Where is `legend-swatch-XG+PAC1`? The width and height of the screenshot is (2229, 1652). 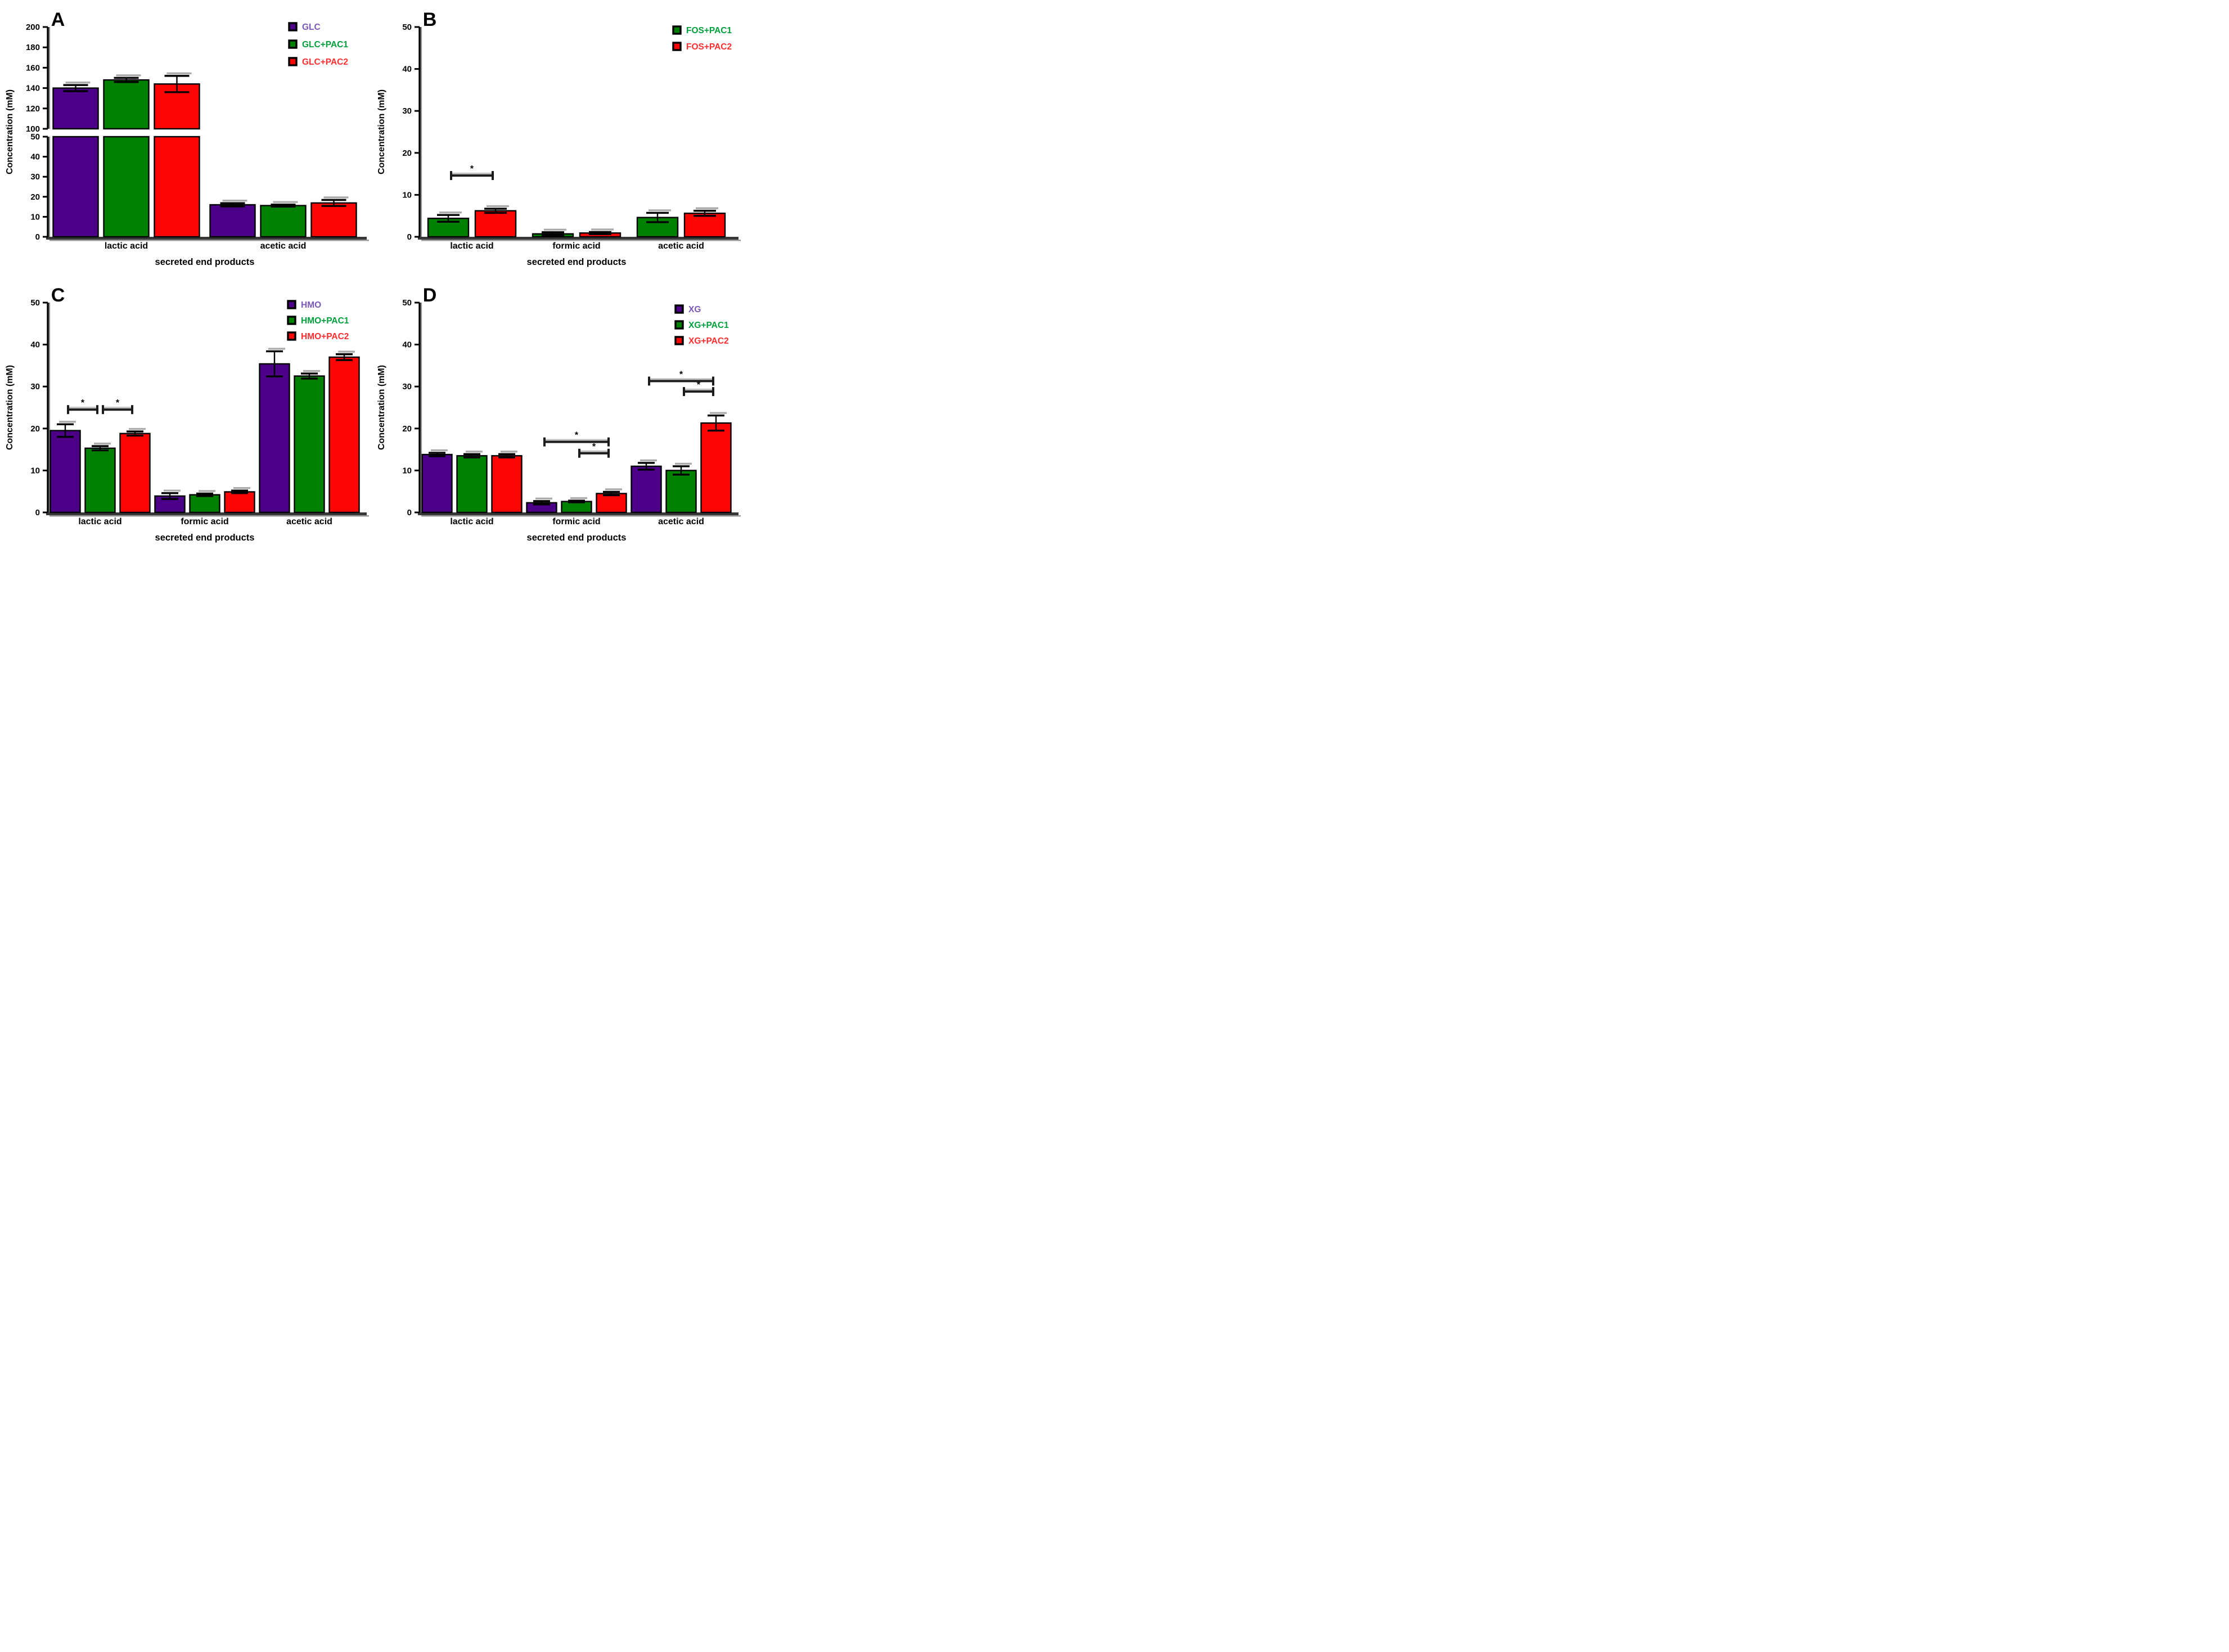 legend-swatch-XG+PAC1 is located at coordinates (679, 325).